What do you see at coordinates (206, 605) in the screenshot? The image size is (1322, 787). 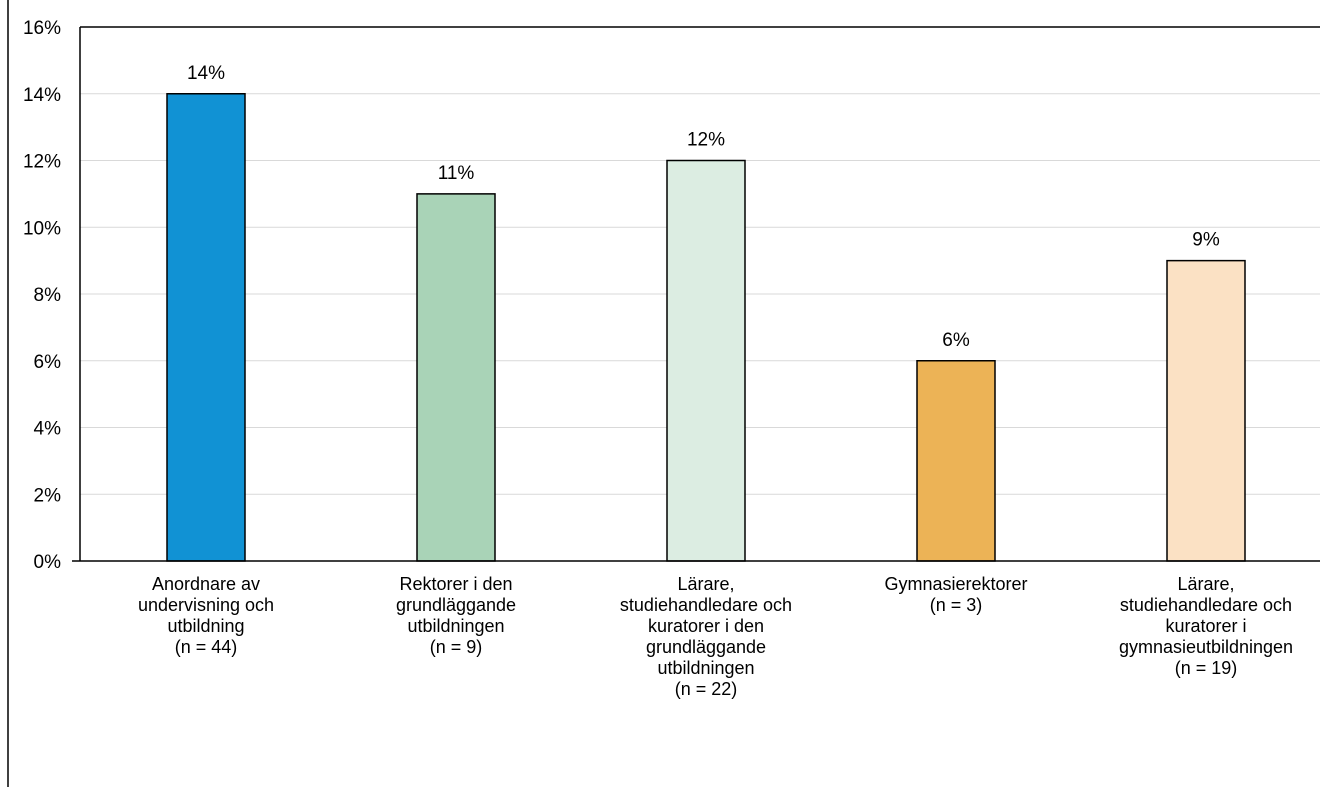 I see `category-label-line: undervisning och` at bounding box center [206, 605].